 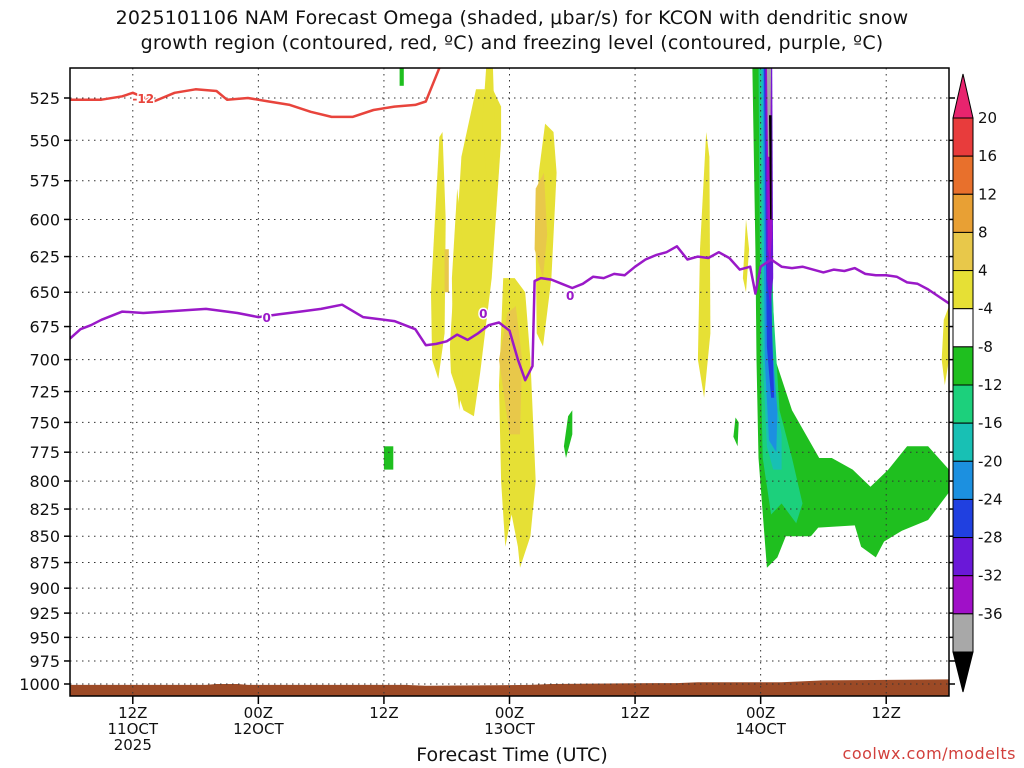 I want to click on contour-label-1-0: 0, so click(x=267, y=318).